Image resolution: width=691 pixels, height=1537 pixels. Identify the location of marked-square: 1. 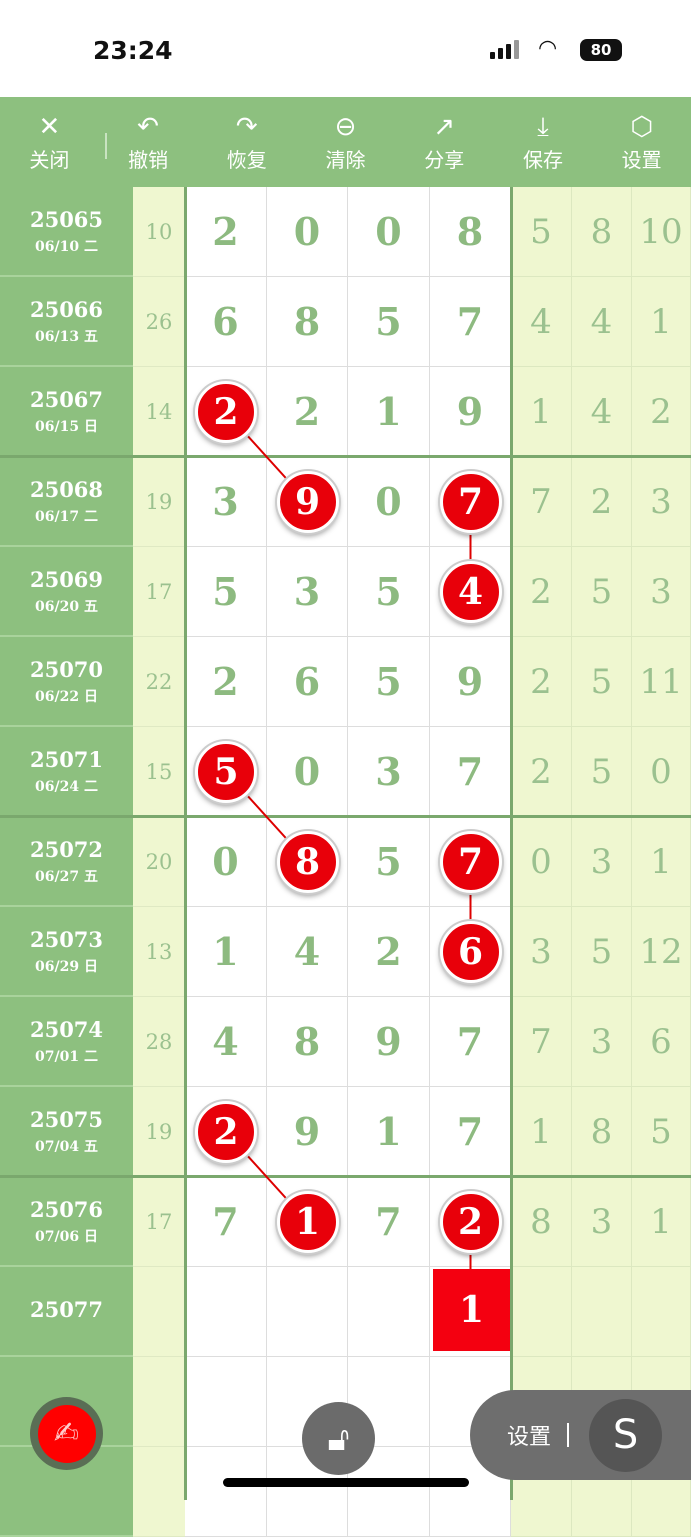
(471, 1310).